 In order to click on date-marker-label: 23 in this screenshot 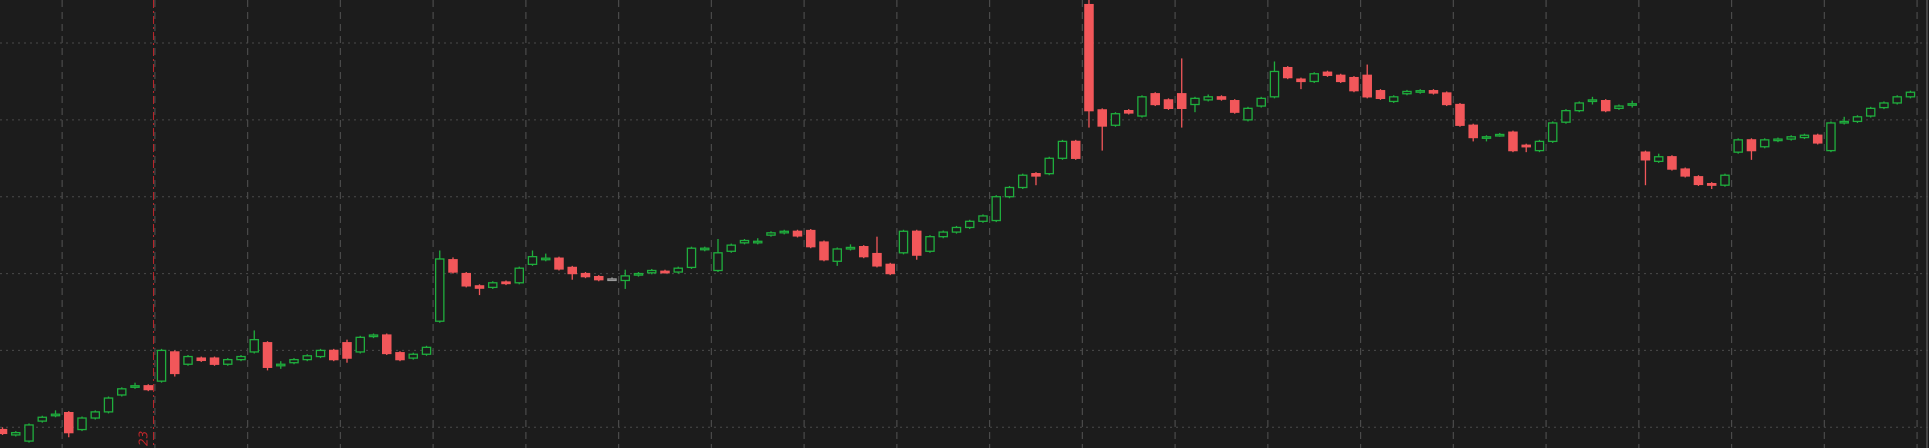, I will do `click(144, 438)`.